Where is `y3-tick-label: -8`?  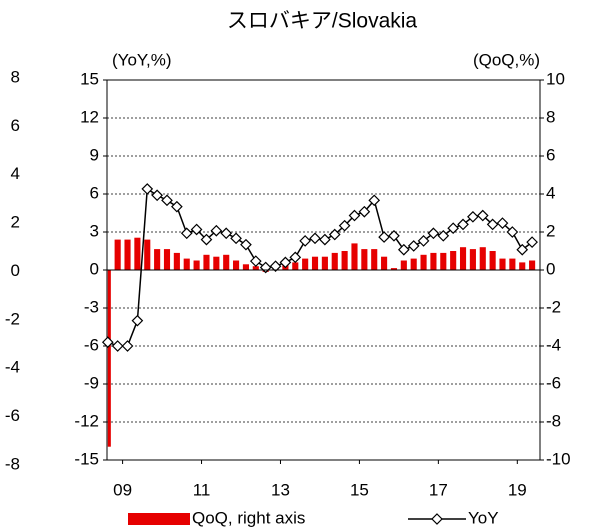 y3-tick-label: -8 is located at coordinates (12, 463).